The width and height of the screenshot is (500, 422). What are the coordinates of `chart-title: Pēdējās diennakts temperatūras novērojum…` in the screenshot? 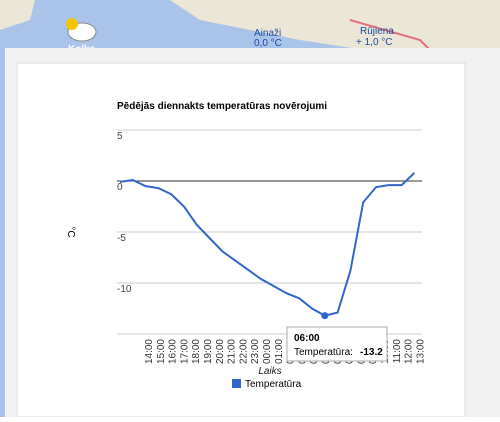 It's located at (222, 106).